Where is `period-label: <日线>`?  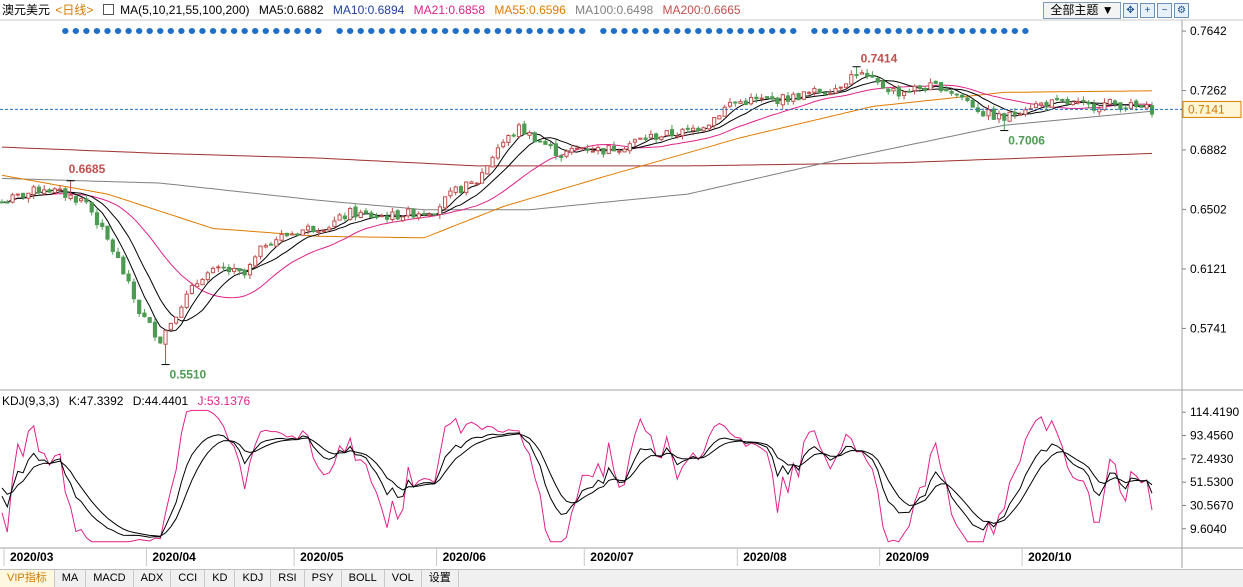 period-label: <日线> is located at coordinates (74, 10).